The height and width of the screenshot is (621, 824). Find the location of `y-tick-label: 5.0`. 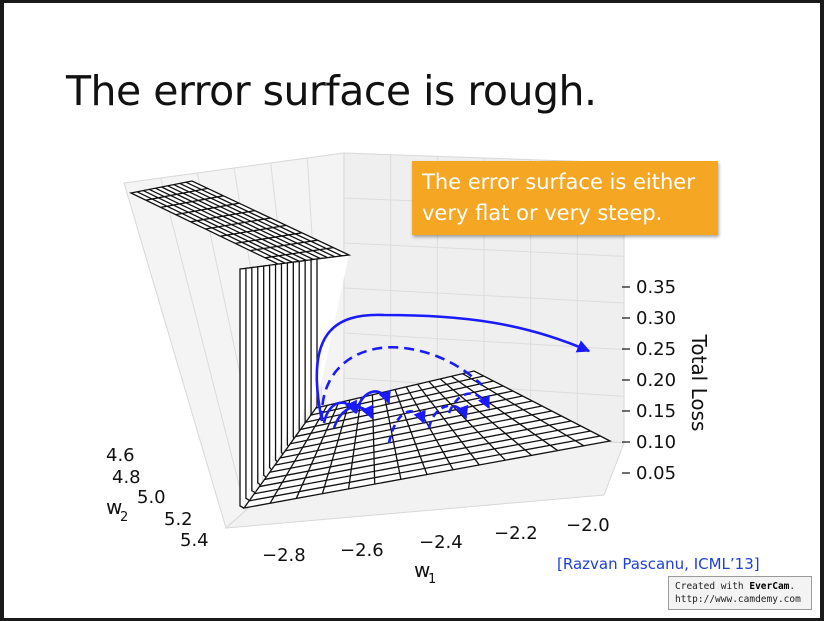

y-tick-label: 5.0 is located at coordinates (151, 497).